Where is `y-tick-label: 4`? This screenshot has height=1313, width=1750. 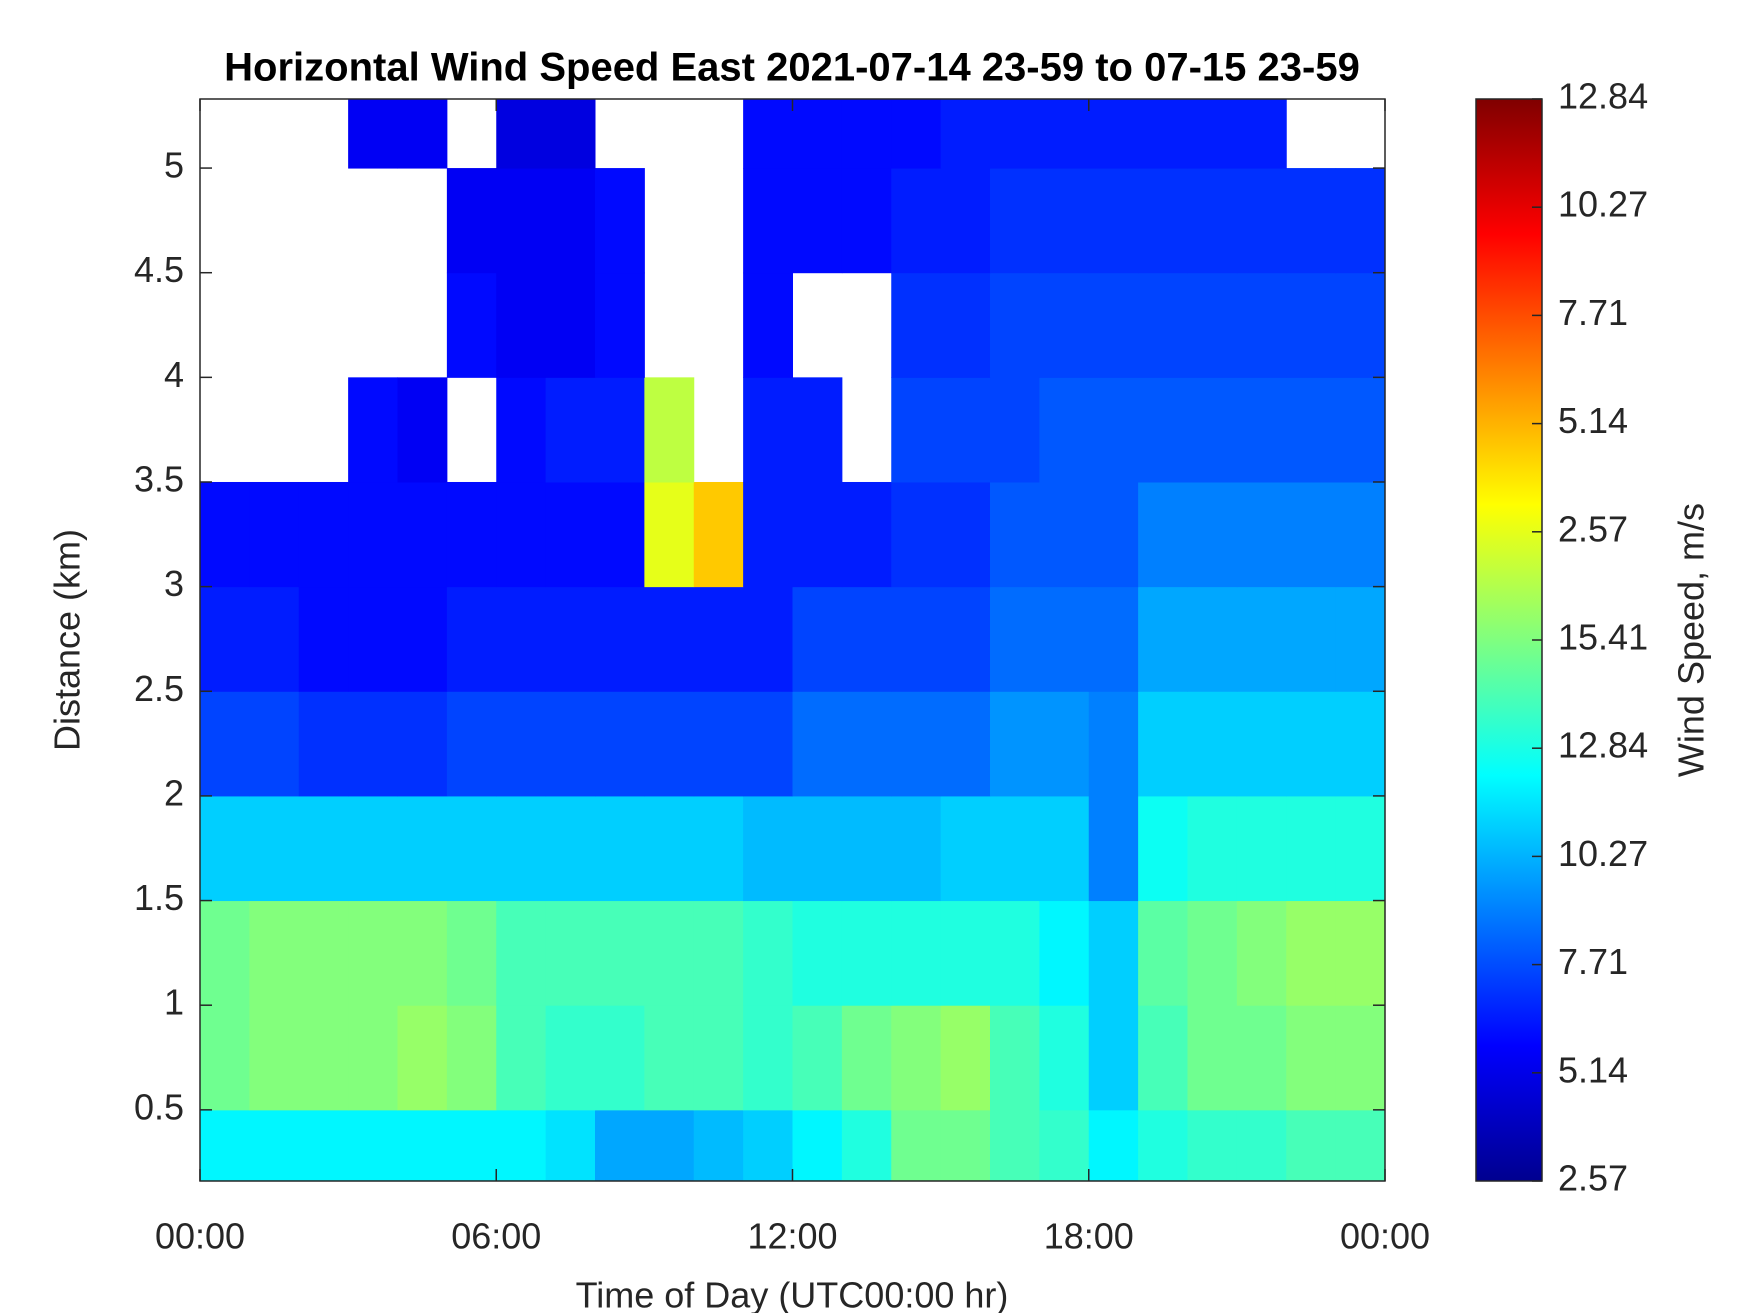 y-tick-label: 4 is located at coordinates (174, 374).